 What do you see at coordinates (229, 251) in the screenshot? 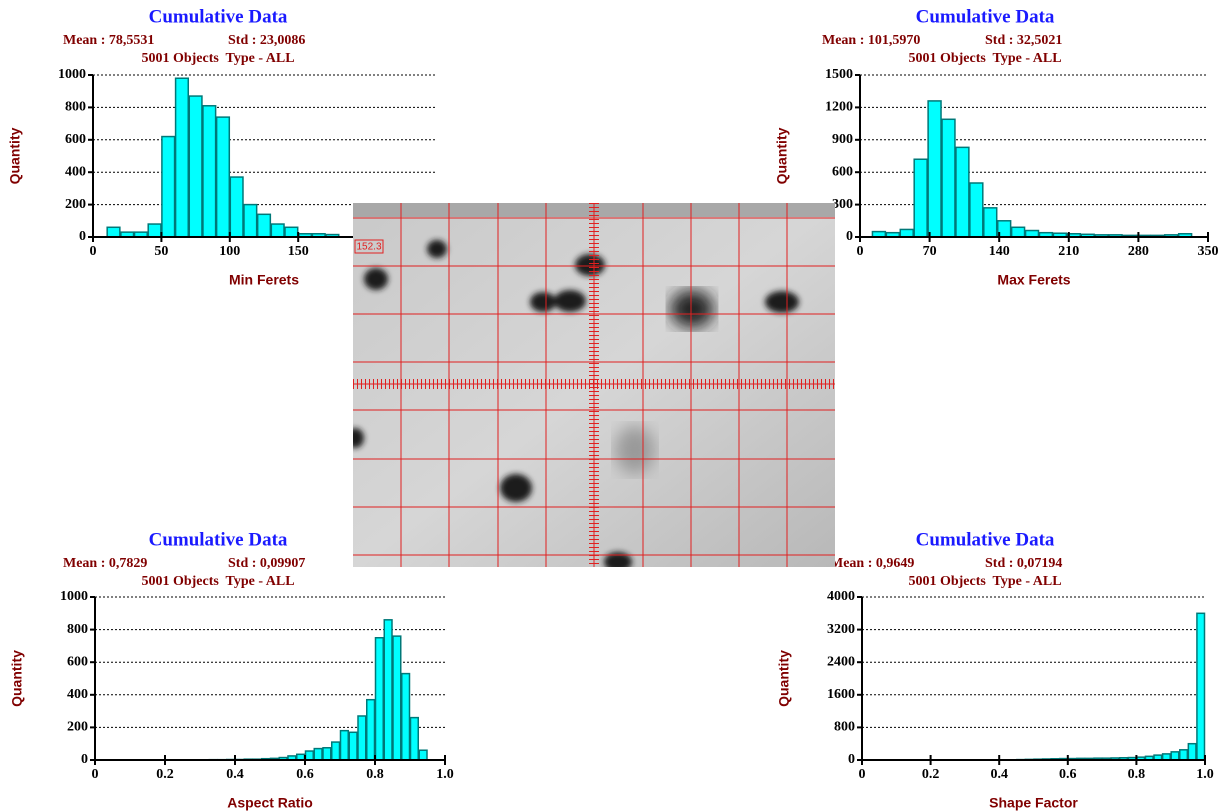
I see `x-tick-label: 100` at bounding box center [229, 251].